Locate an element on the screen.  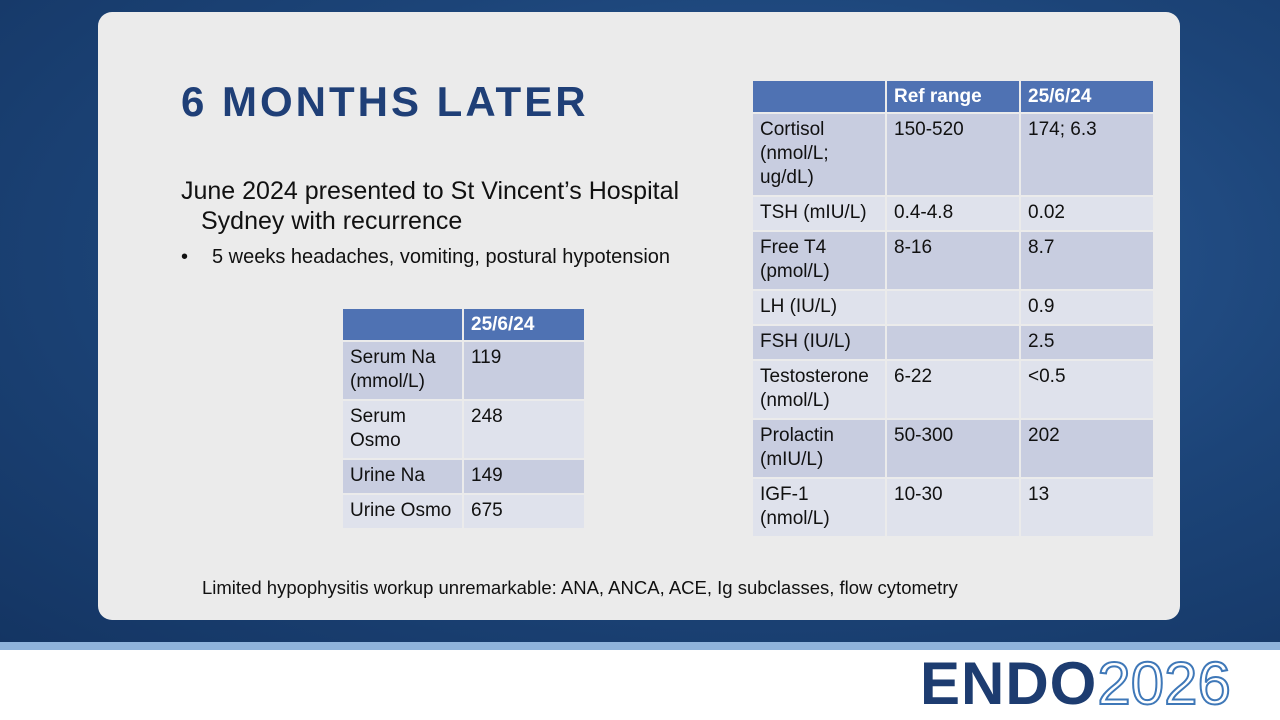
table-cell: 50-300 is located at coordinates (953, 448).